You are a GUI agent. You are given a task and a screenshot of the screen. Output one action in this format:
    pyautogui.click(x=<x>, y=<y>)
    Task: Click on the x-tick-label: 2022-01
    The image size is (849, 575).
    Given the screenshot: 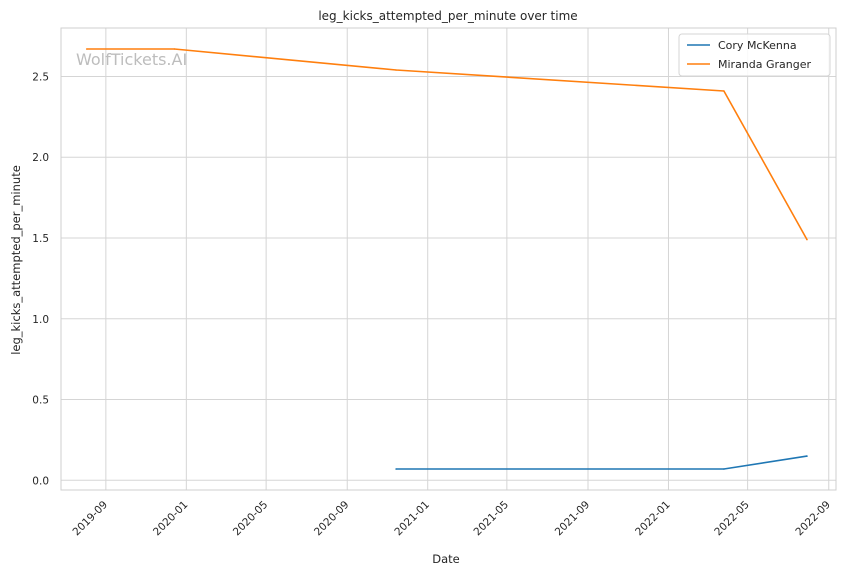 What is the action you would take?
    pyautogui.click(x=653, y=519)
    